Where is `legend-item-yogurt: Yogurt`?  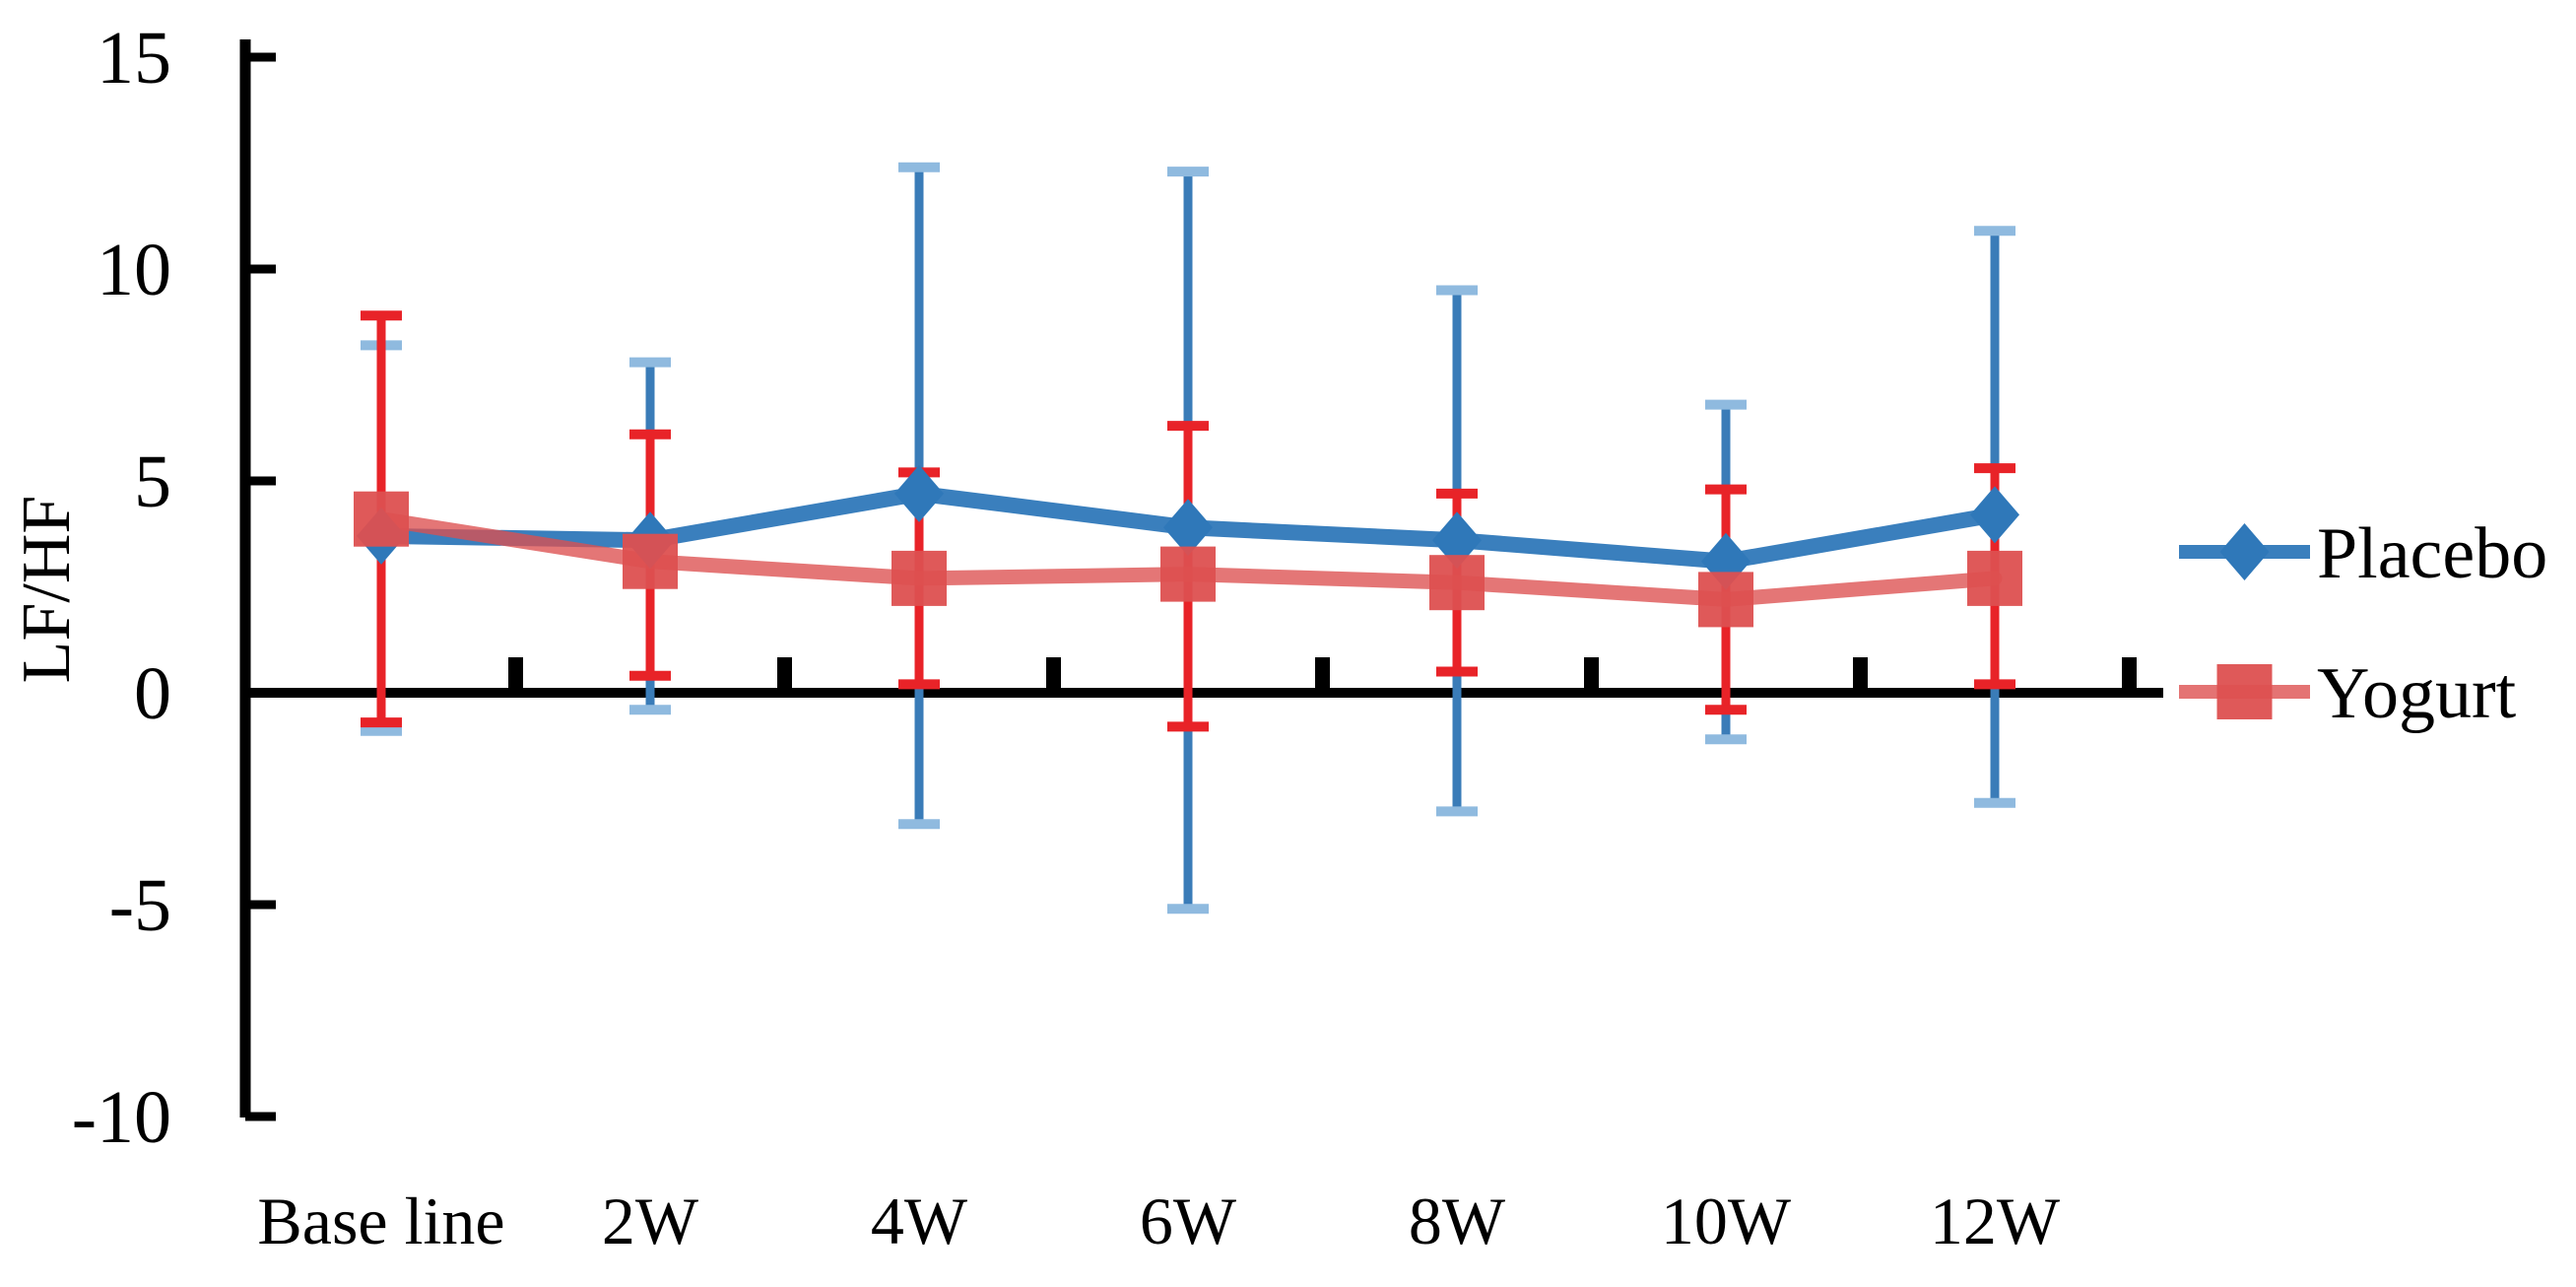 legend-item-yogurt: Yogurt is located at coordinates (2348, 693).